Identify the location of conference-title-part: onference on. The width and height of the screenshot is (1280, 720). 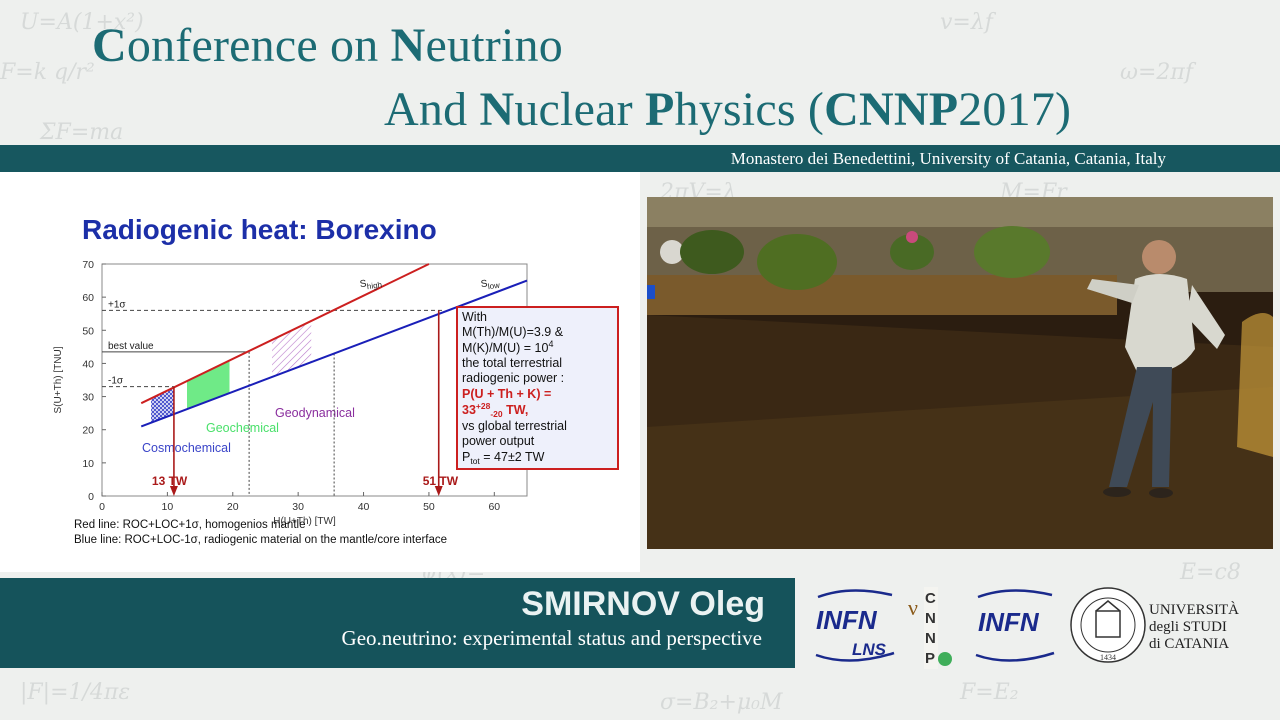
(258, 45).